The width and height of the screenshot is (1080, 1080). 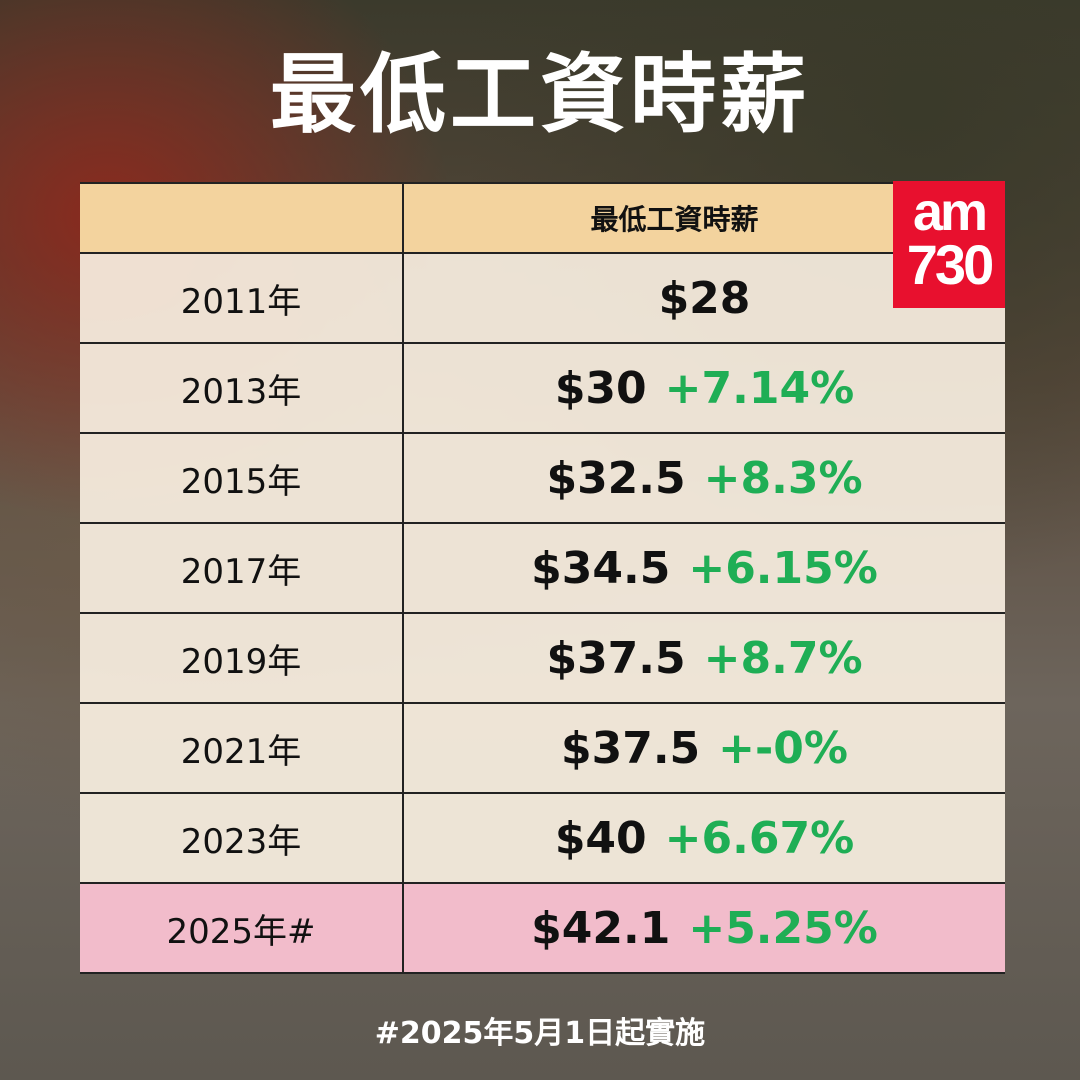 I want to click on year-cell: 2023年, so click(x=242, y=838).